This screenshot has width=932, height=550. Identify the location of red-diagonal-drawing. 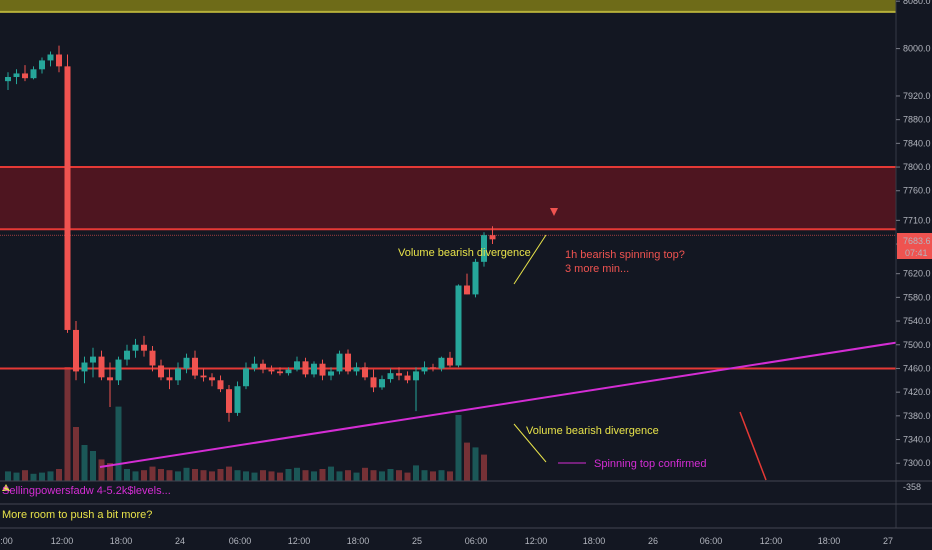
(753, 446).